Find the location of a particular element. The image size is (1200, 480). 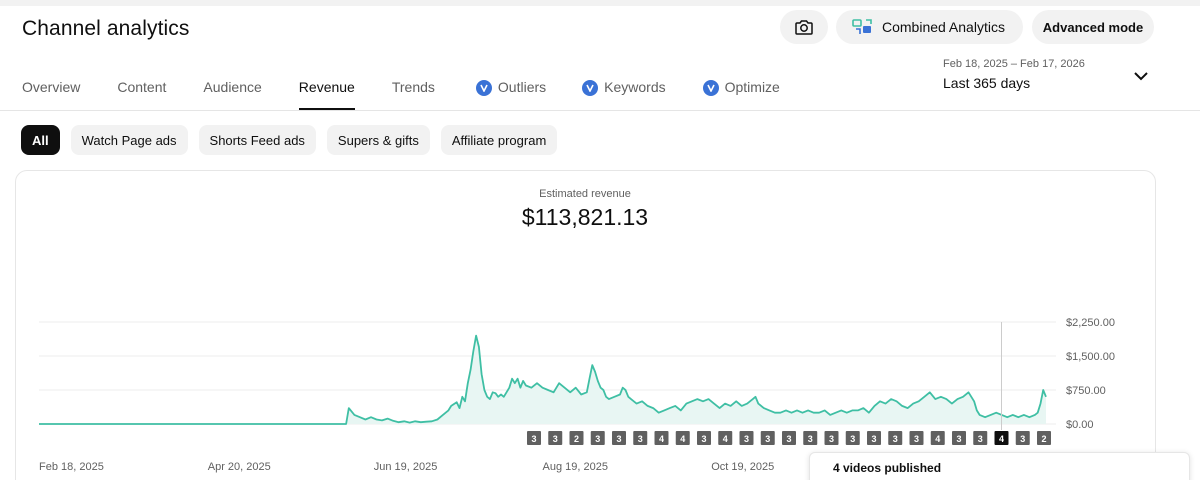

page-title: Channel analytics is located at coordinates (106, 28).